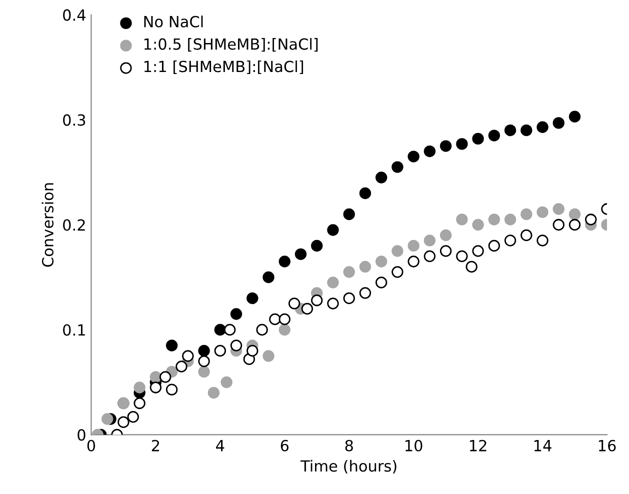 Image resolution: width=629 pixels, height=494 pixels. What do you see at coordinates (349, 446) in the screenshot?
I see `x-tick-label: 8` at bounding box center [349, 446].